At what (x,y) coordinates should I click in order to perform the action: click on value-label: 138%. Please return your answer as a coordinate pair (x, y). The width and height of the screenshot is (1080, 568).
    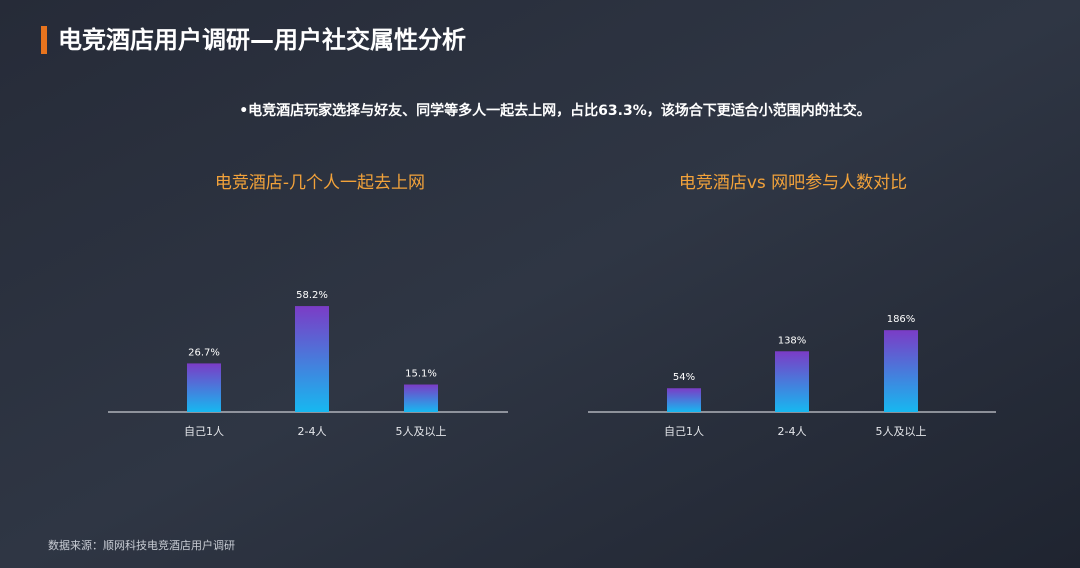
    Looking at the image, I should click on (792, 340).